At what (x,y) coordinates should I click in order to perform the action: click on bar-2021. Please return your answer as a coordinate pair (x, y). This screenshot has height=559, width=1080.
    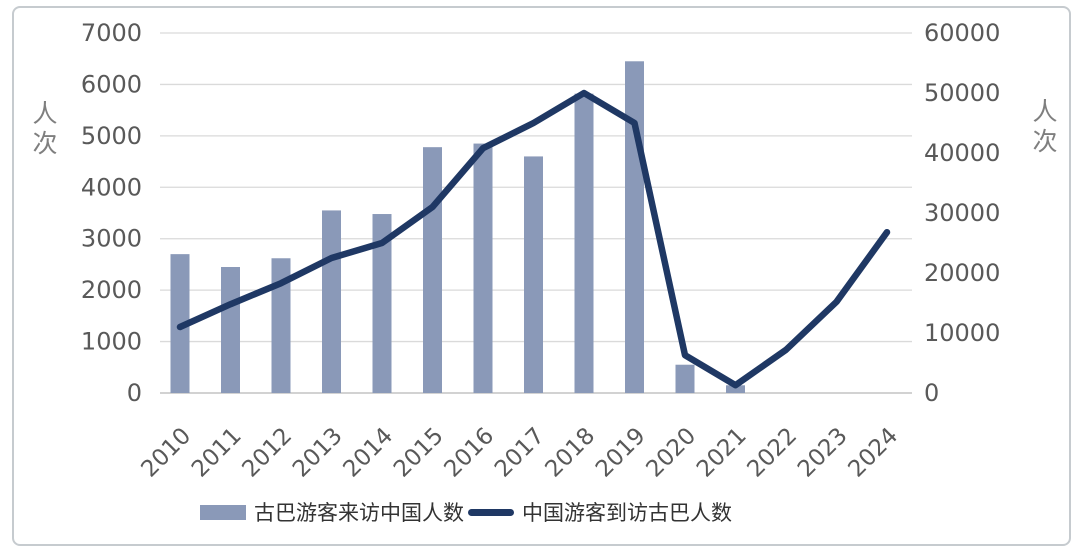
    Looking at the image, I should click on (735, 389).